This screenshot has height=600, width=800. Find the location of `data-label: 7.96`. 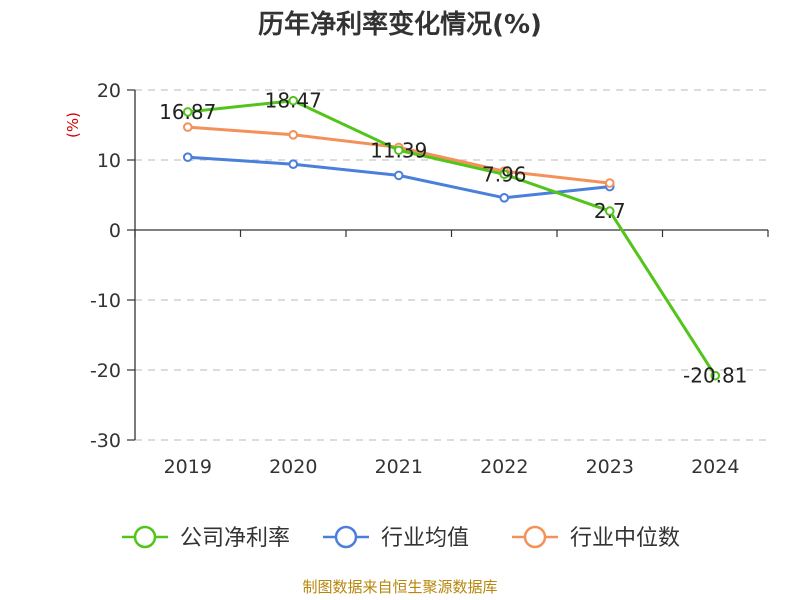

data-label: 7.96 is located at coordinates (504, 174).